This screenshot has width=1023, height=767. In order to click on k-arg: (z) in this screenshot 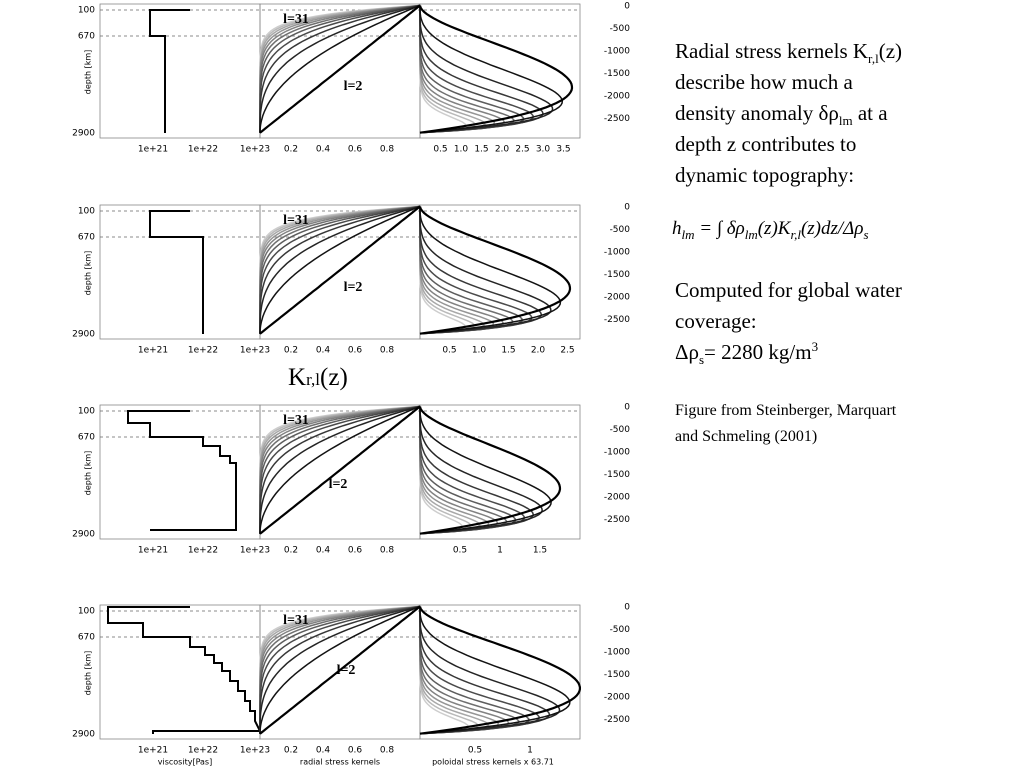, I will do `click(334, 377)`.